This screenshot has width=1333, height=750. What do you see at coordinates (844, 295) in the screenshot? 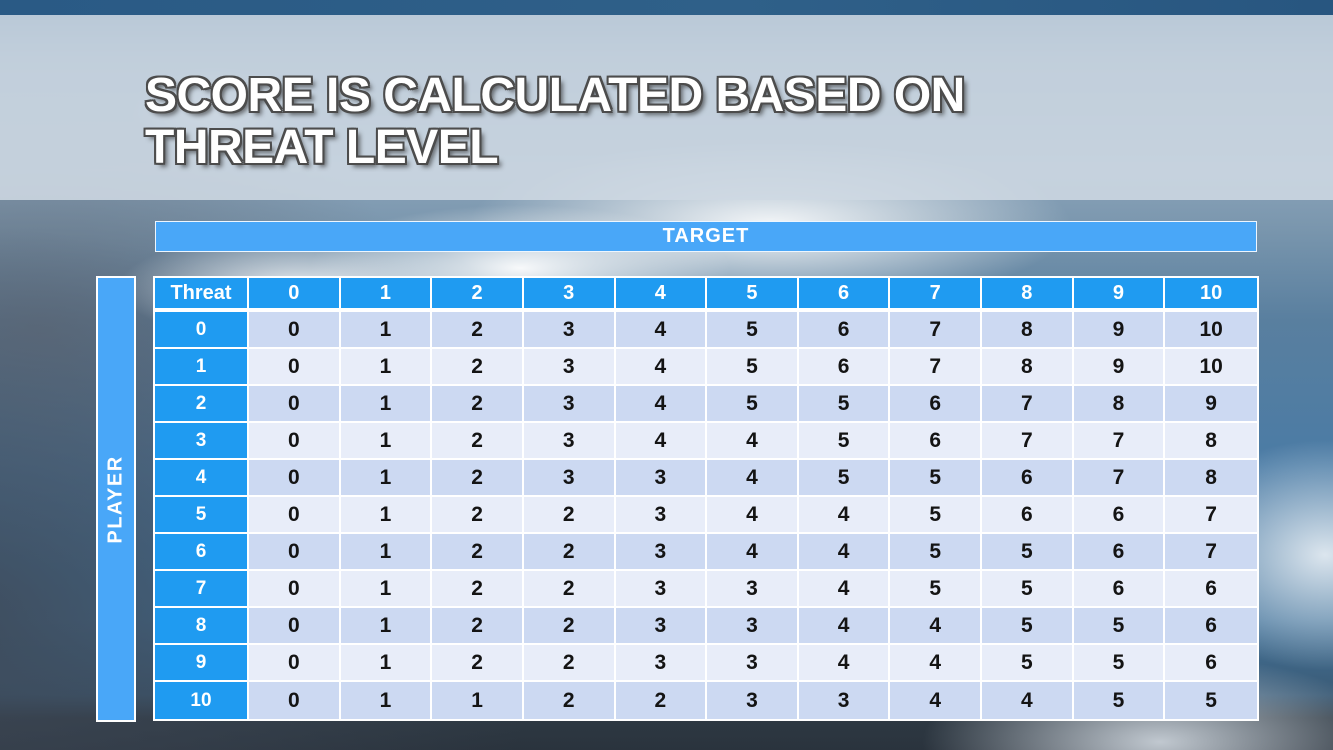
I see `target-column-header: 6` at bounding box center [844, 295].